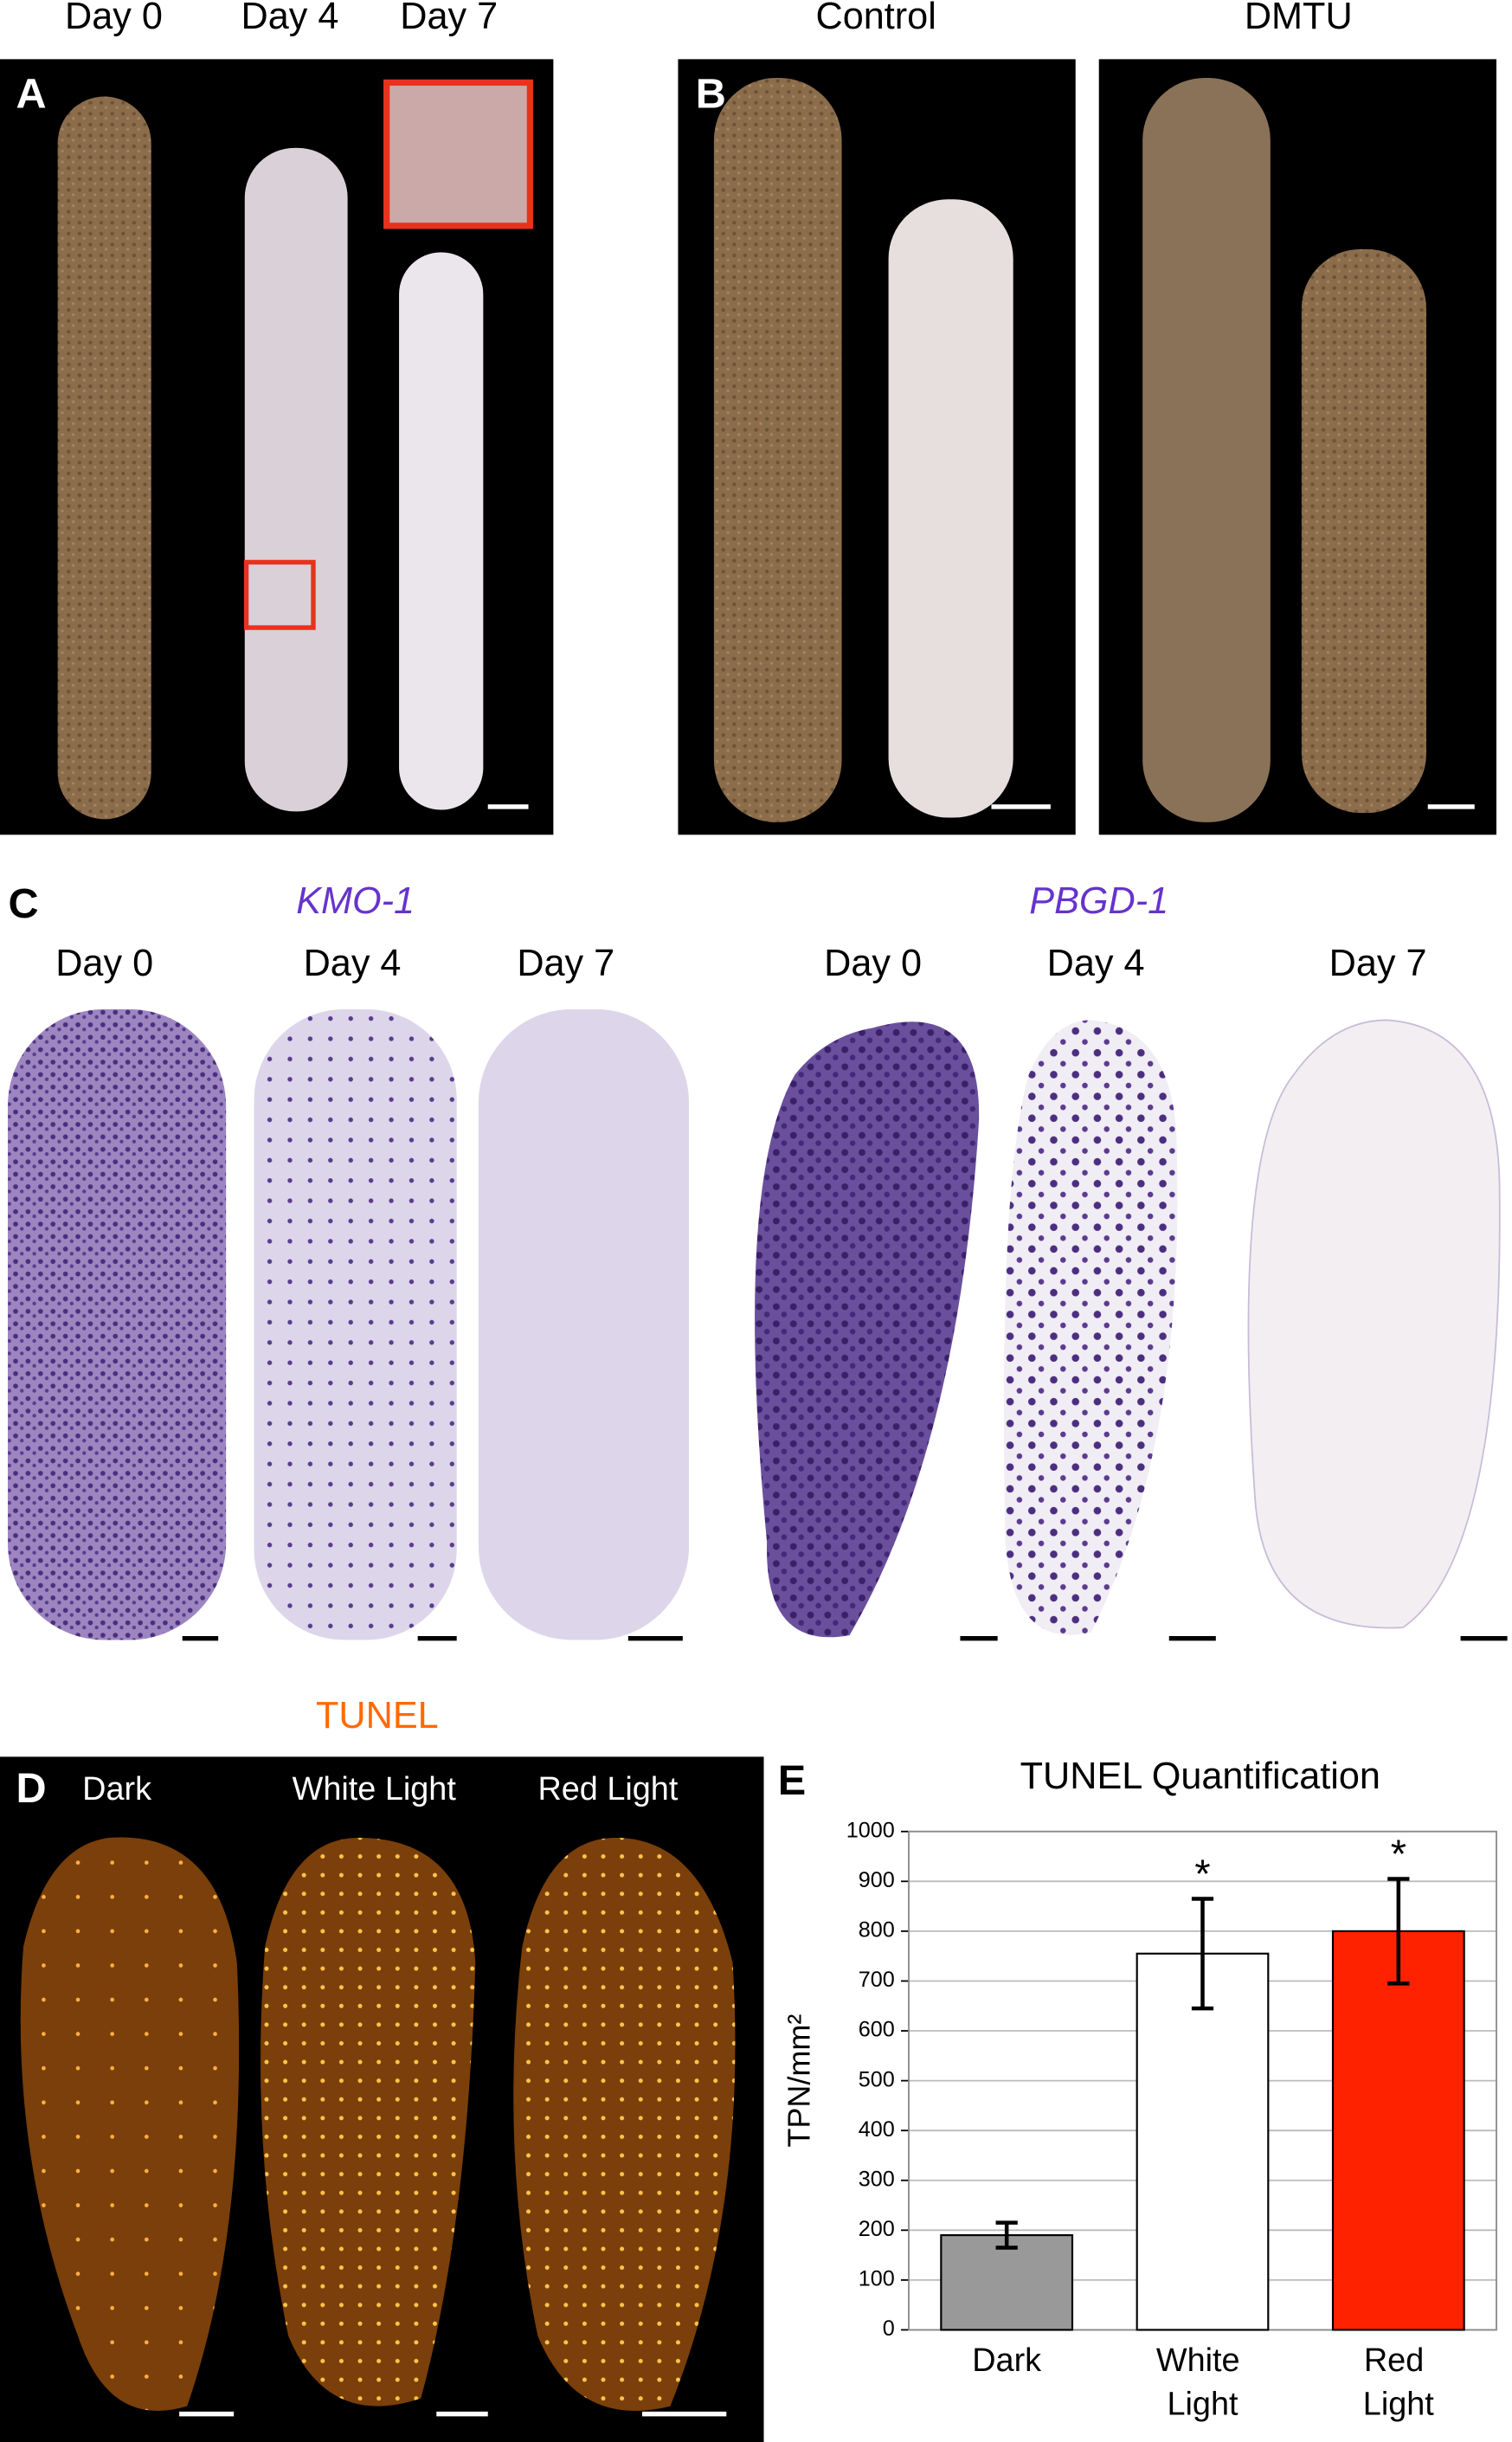  What do you see at coordinates (375, 1789) in the screenshot?
I see `panel-title: White Light` at bounding box center [375, 1789].